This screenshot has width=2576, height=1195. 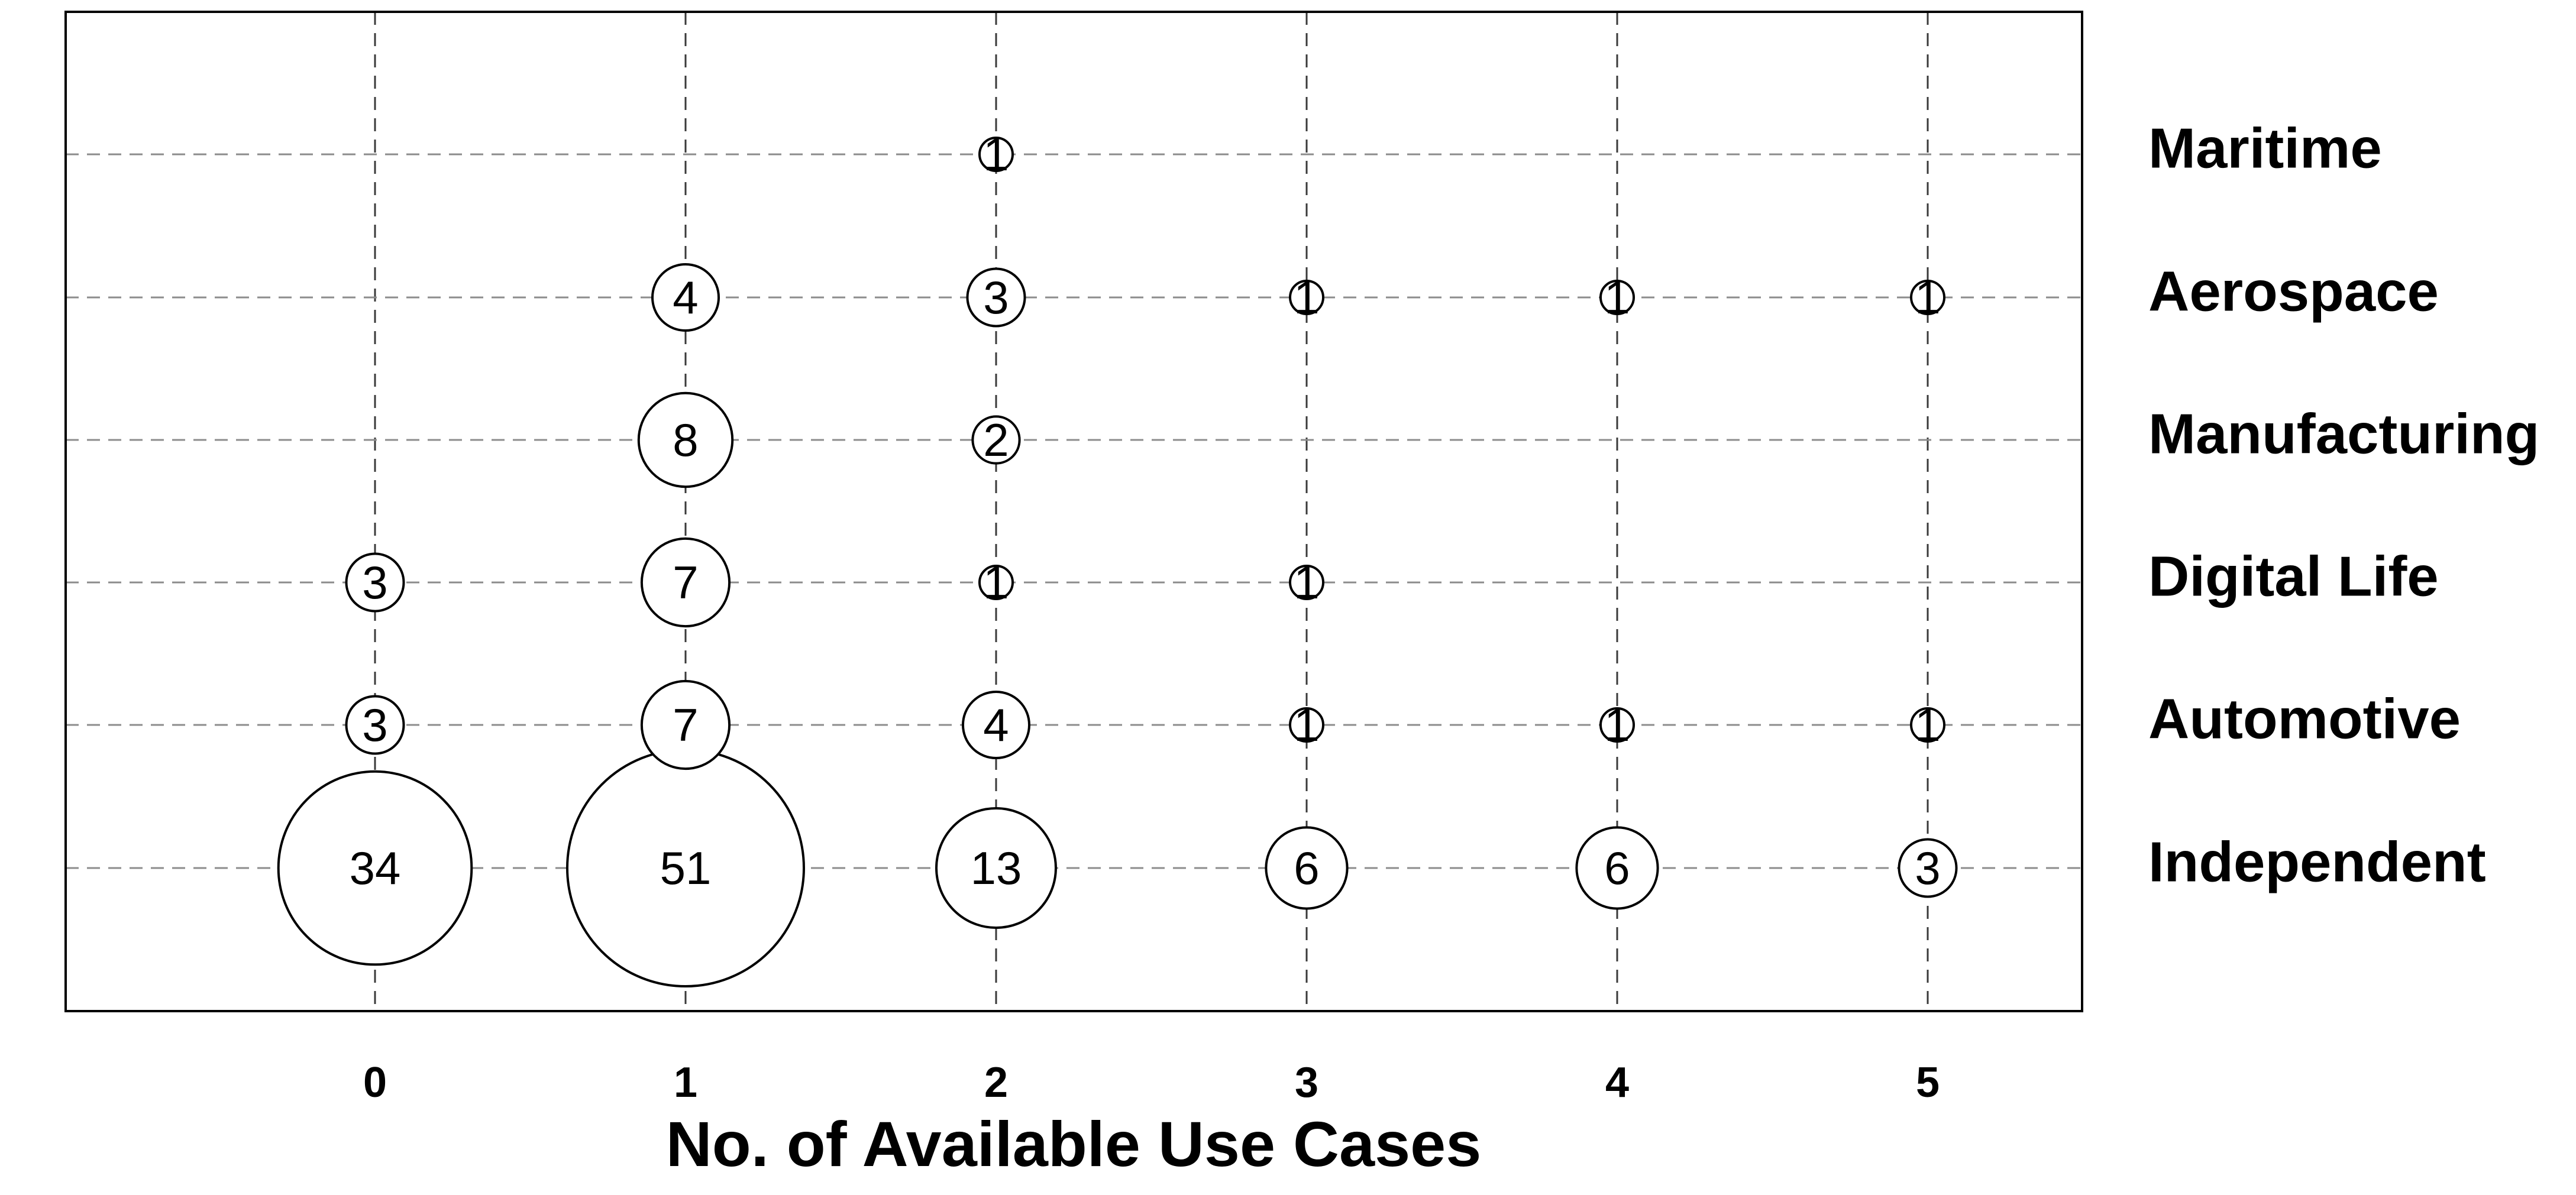 What do you see at coordinates (375, 1082) in the screenshot?
I see `x-tick-label: 0` at bounding box center [375, 1082].